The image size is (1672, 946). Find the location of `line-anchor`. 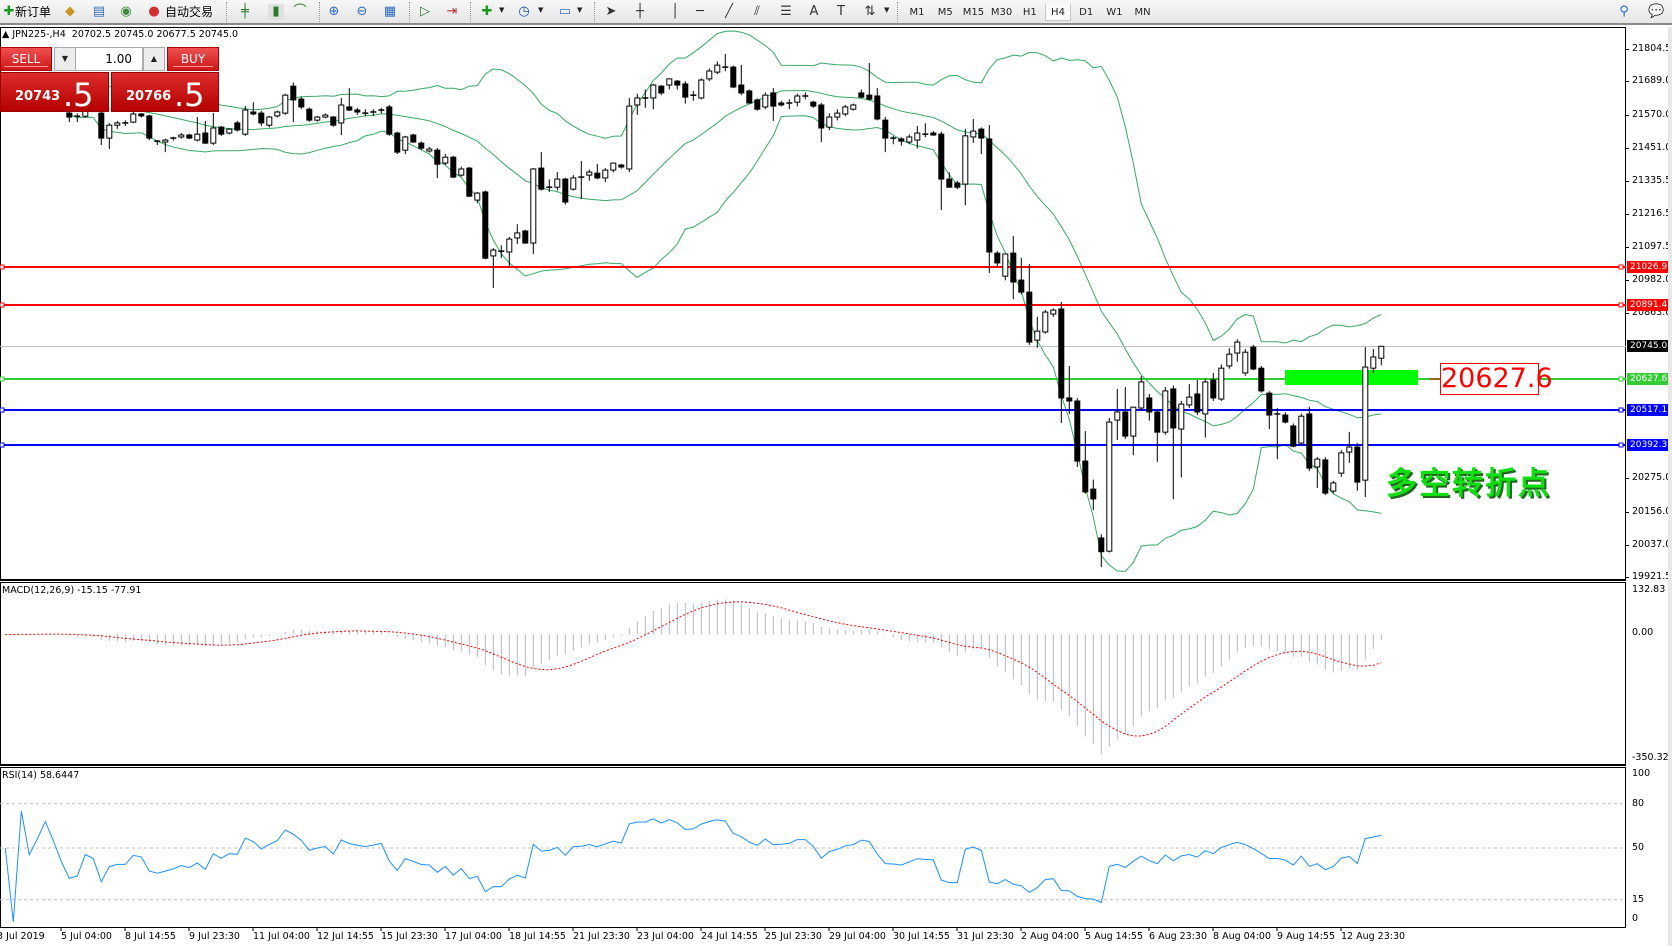

line-anchor is located at coordinates (1621, 267).